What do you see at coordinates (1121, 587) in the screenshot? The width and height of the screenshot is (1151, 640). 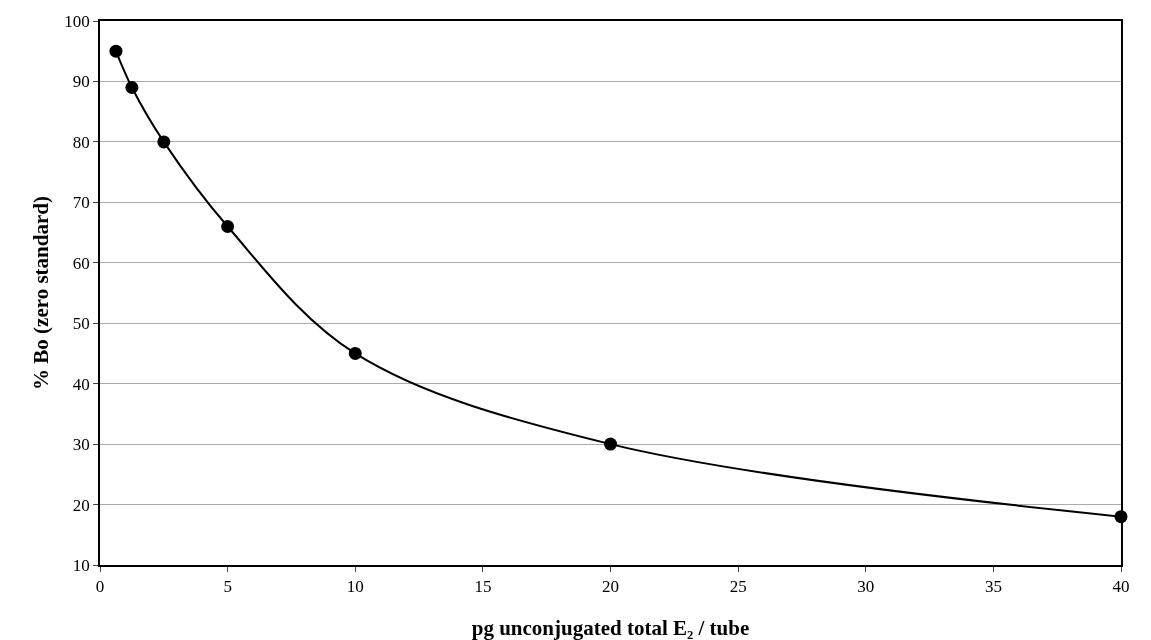 I see `x-tick-label: 40` at bounding box center [1121, 587].